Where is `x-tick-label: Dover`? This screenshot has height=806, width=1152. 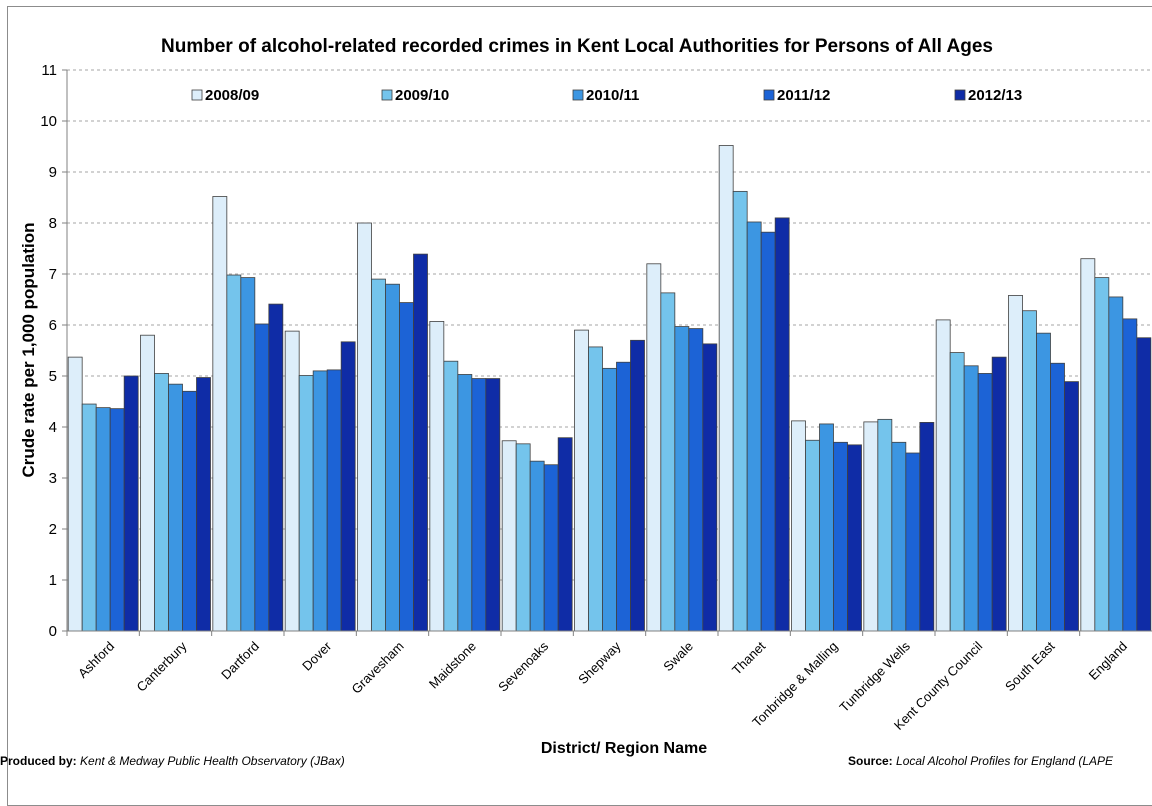 x-tick-label: Dover is located at coordinates (317, 656).